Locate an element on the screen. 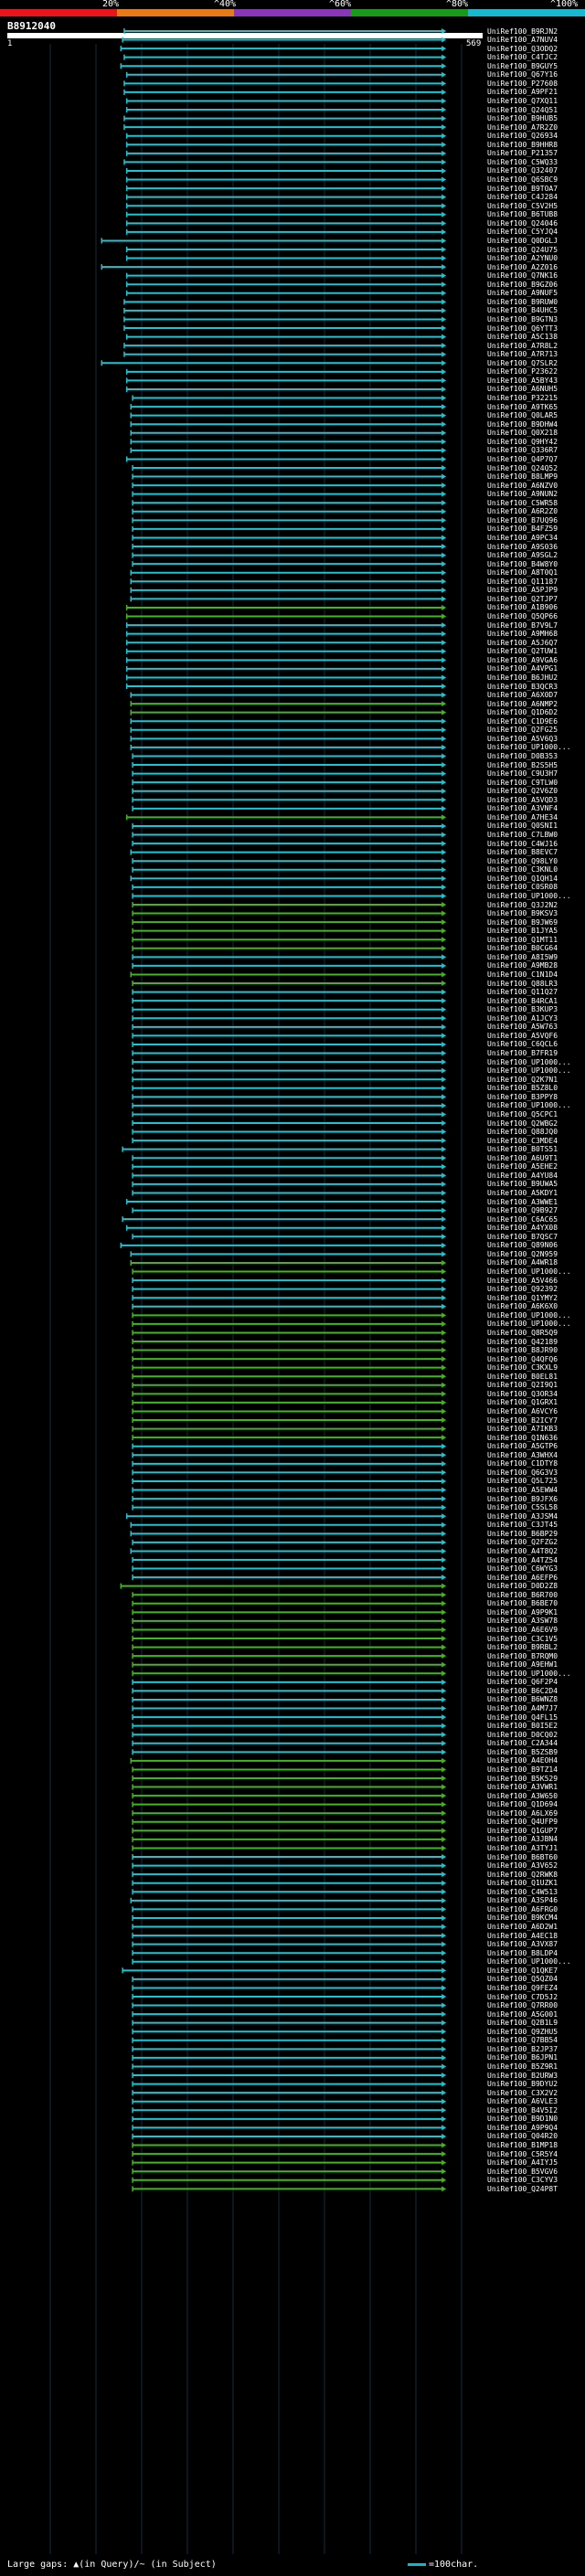 The height and width of the screenshot is (2576, 585). hit-label: UniRef100_A6NUH5 is located at coordinates (522, 389).